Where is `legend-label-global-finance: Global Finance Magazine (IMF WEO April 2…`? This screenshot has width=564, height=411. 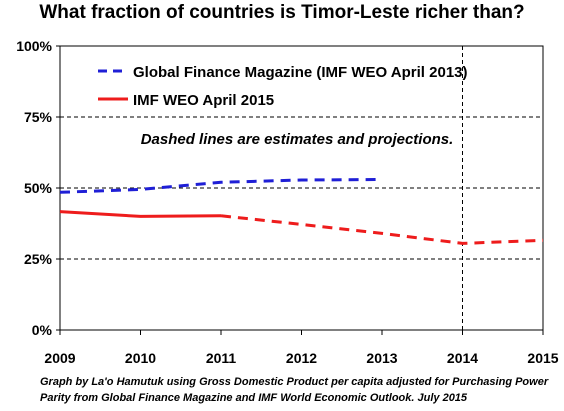
legend-label-global-finance: Global Finance Magazine (IMF WEO April 2… is located at coordinates (300, 72).